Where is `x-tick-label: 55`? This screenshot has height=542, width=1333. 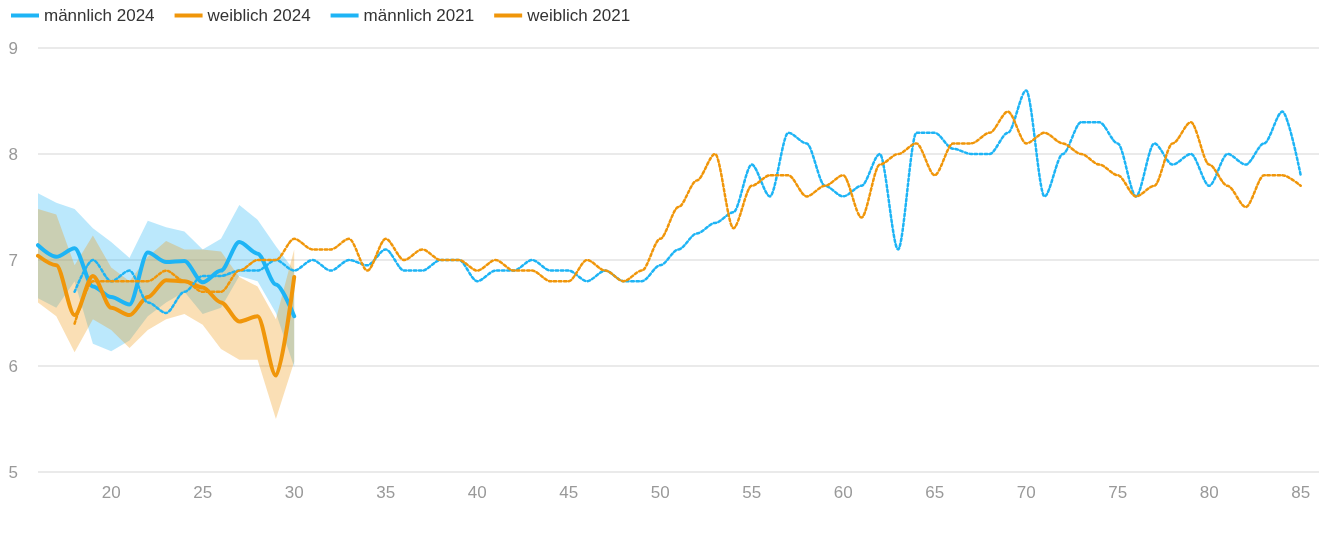 x-tick-label: 55 is located at coordinates (752, 492).